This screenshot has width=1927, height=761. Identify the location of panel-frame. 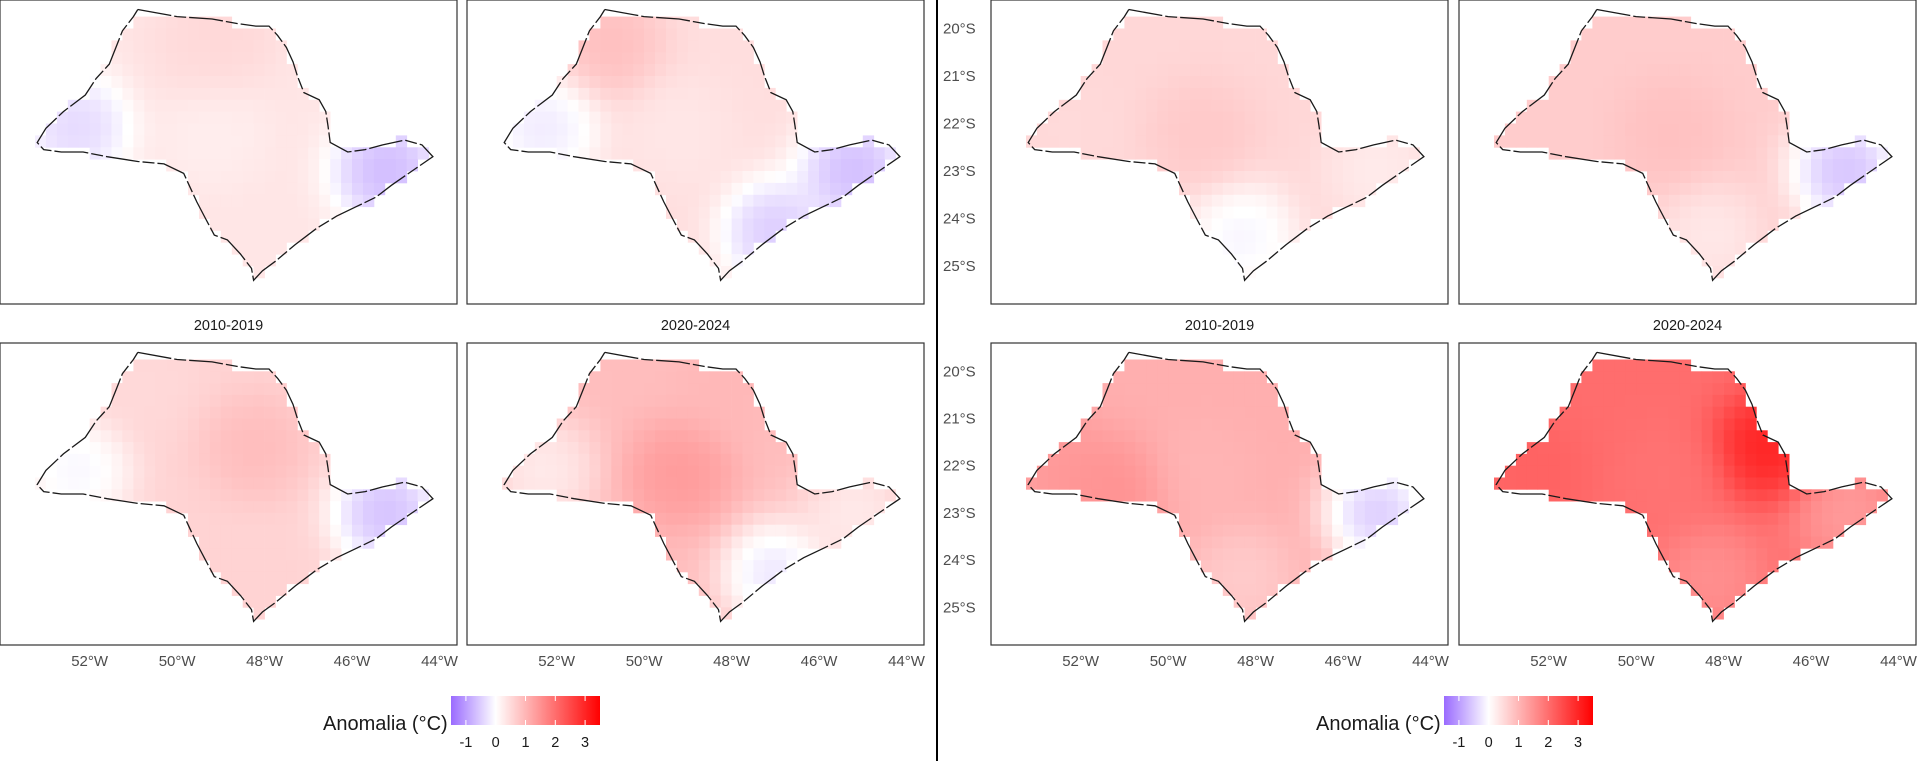
(229, 494).